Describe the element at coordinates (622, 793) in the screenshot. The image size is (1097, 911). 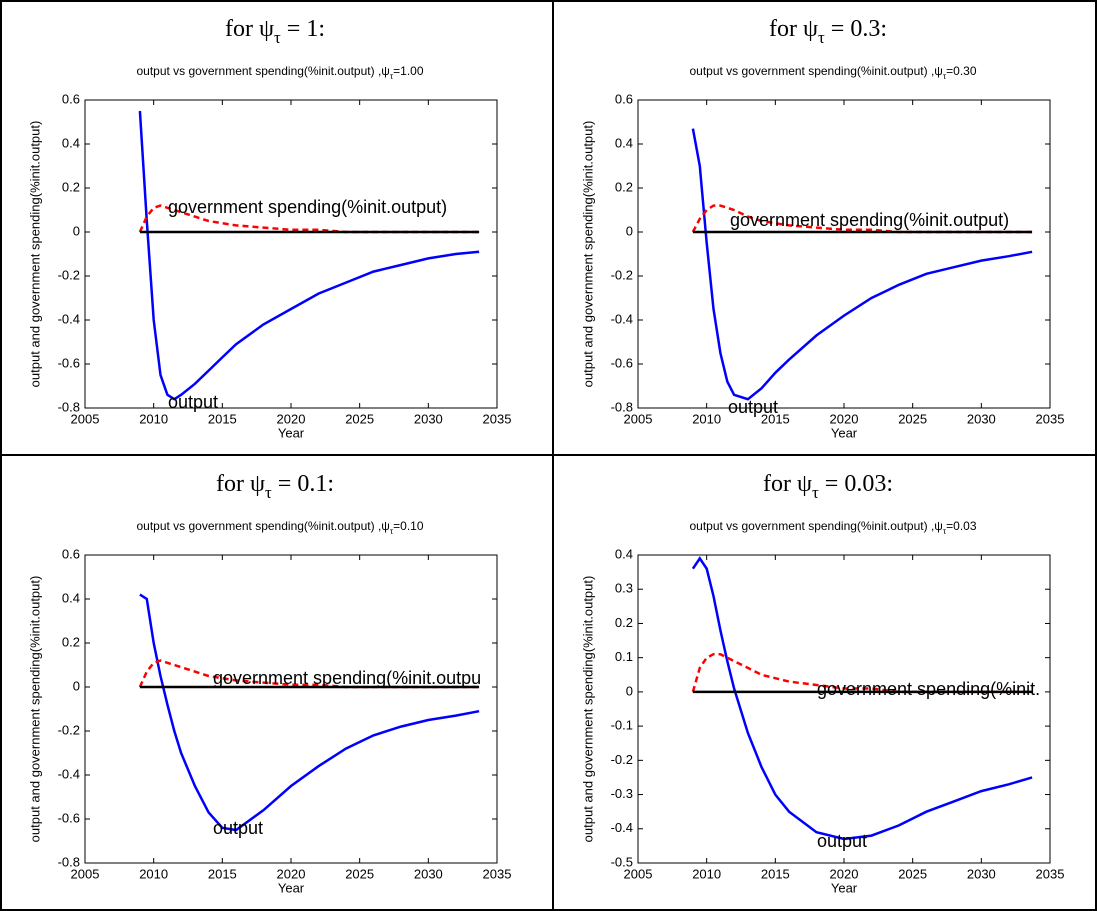
I see `y-tick-label: -0.3` at that location.